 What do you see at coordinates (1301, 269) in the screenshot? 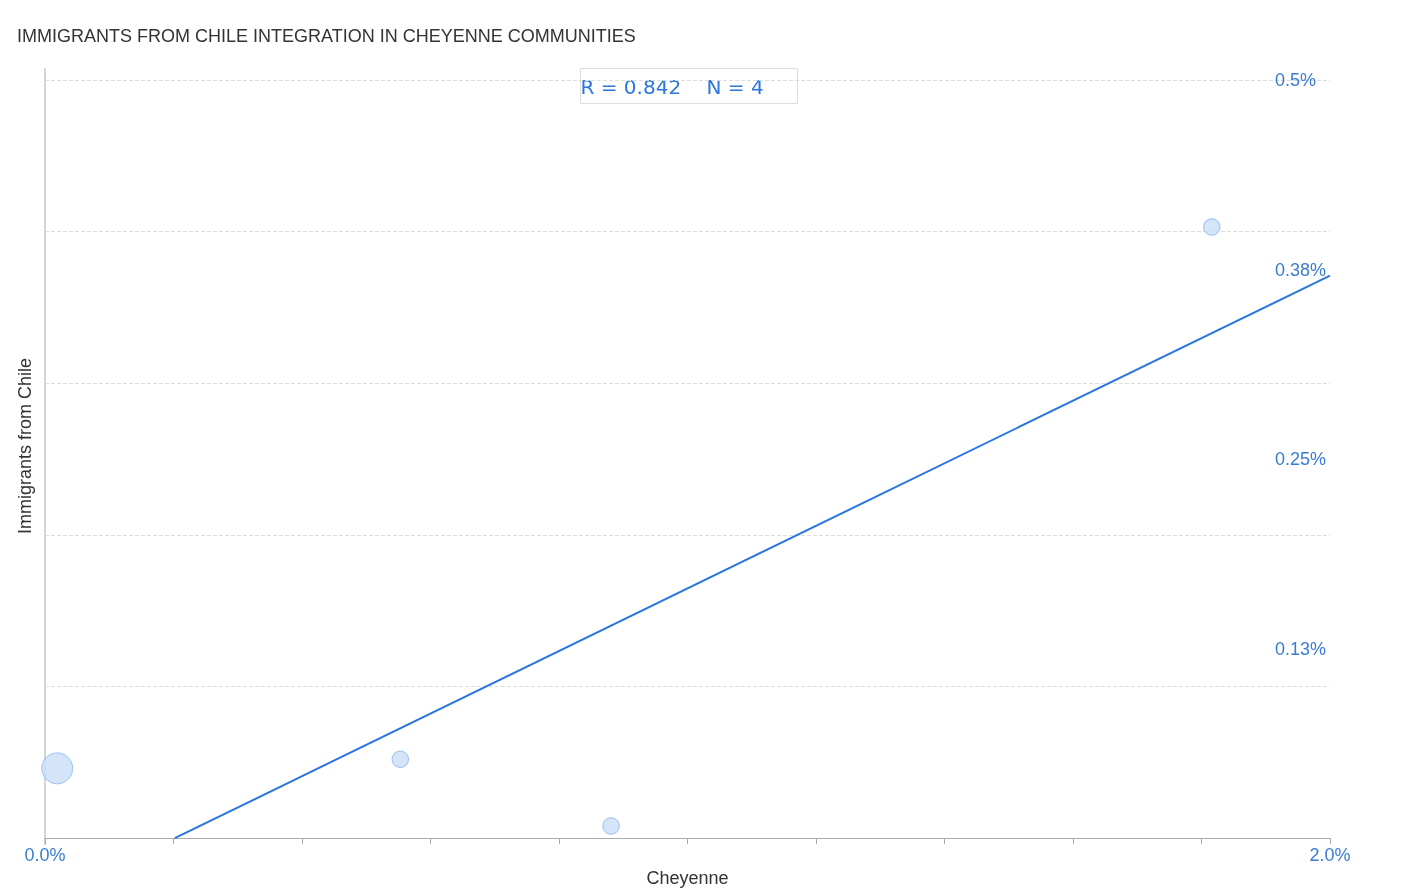
I see `y-tick-label: 0.38%` at bounding box center [1301, 269].